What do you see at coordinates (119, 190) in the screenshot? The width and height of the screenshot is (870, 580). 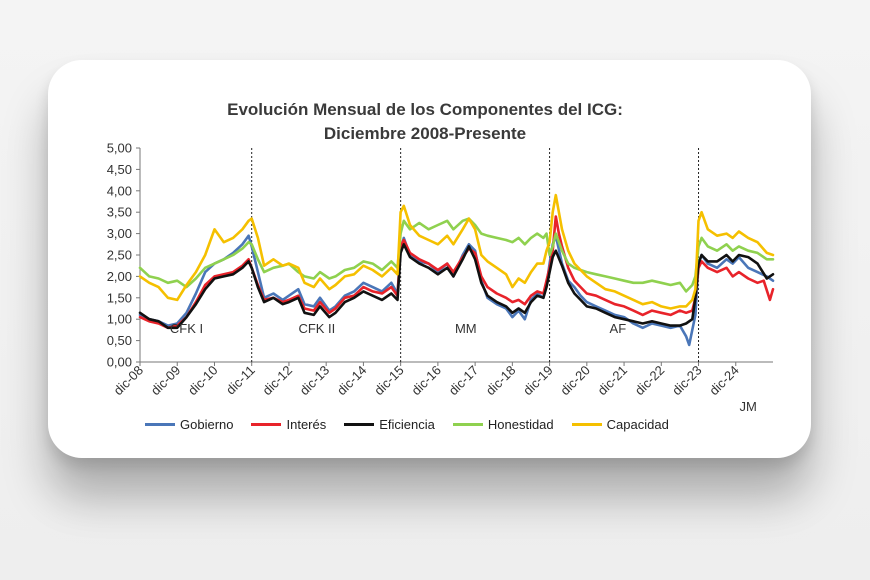 I see `y-tick-label: 4,00` at bounding box center [119, 190].